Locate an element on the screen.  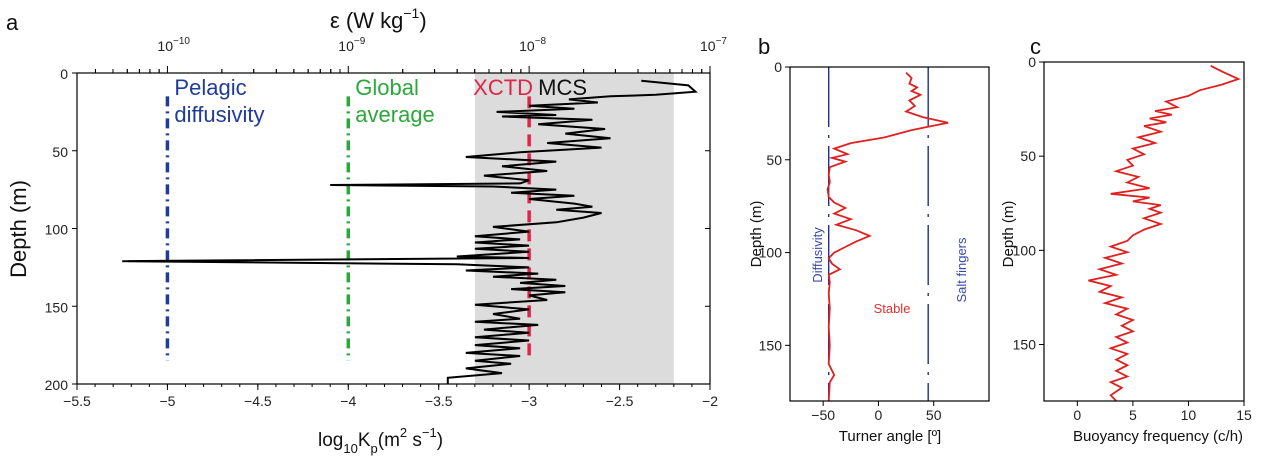
x-axis-ticks-b: −50 0 50 is located at coordinates (876, 412).